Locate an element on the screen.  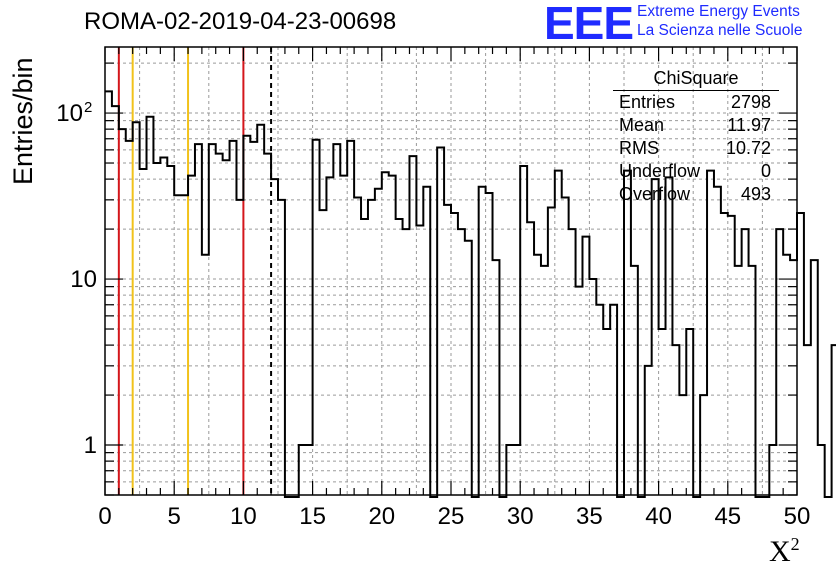
stats-row: Mean 11.97 is located at coordinates (696, 125).